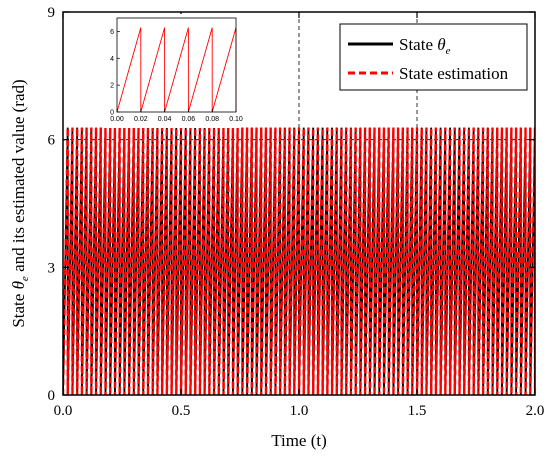  I want to click on inset-series-line, so click(176, 70).